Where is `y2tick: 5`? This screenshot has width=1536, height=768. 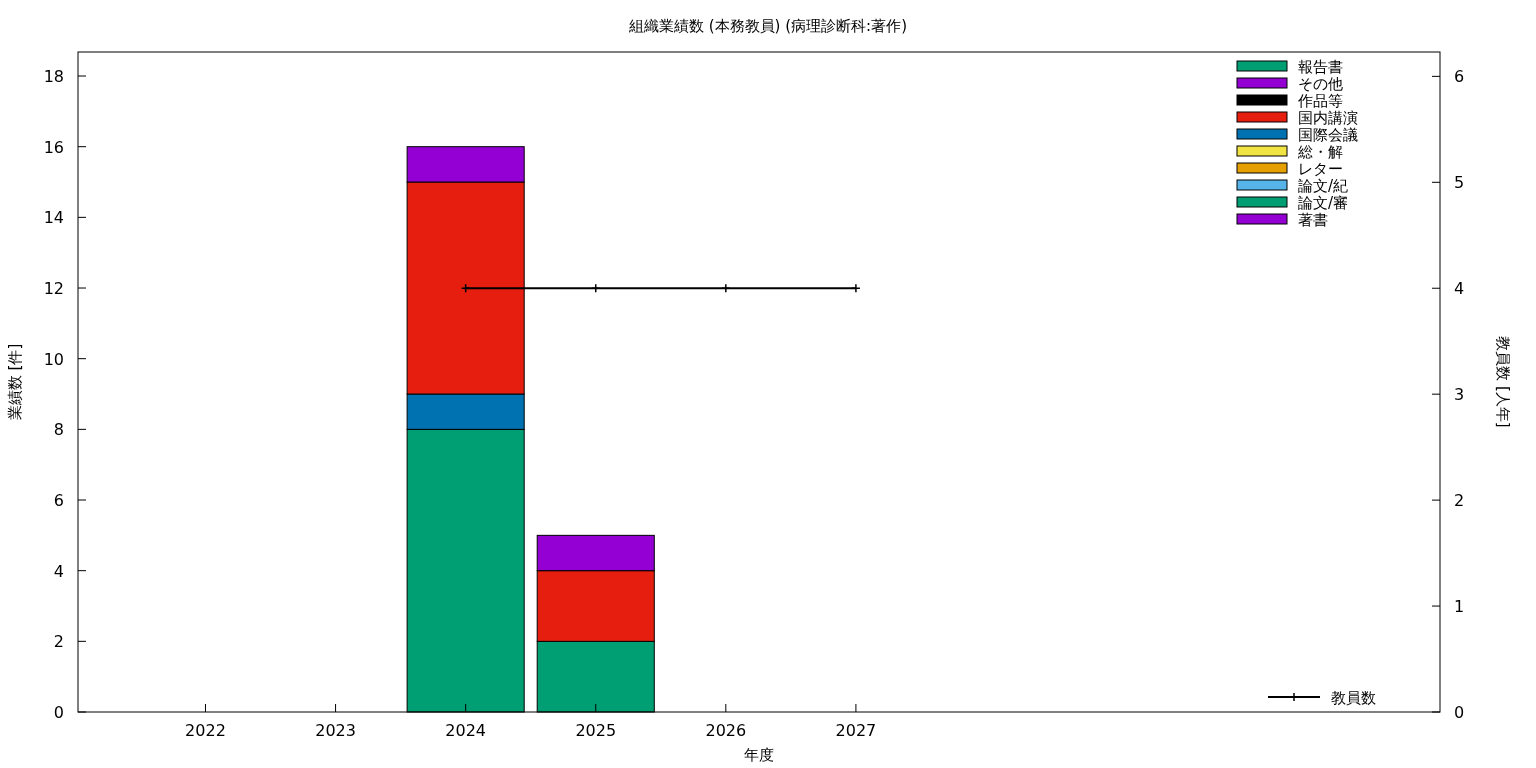
y2tick: 5 is located at coordinates (1459, 183).